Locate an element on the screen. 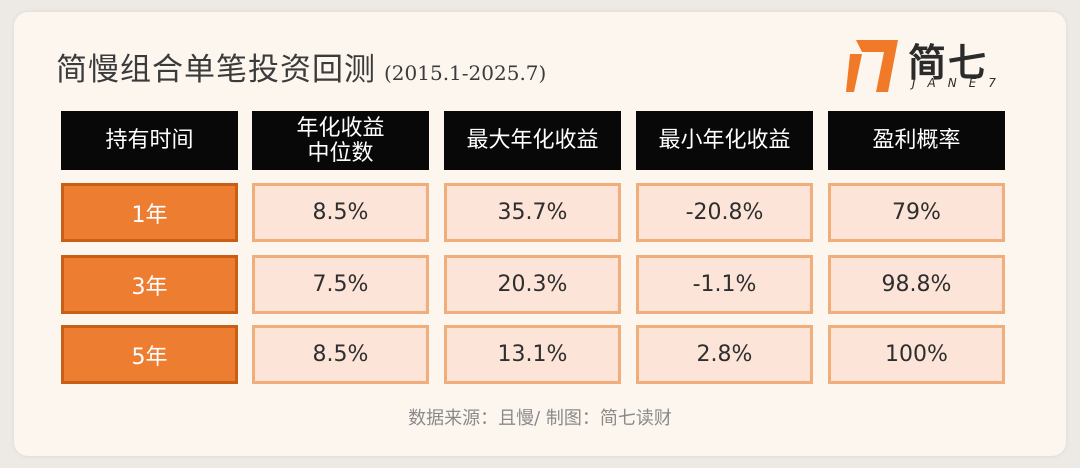  table-cell: -1.1% is located at coordinates (724, 284).